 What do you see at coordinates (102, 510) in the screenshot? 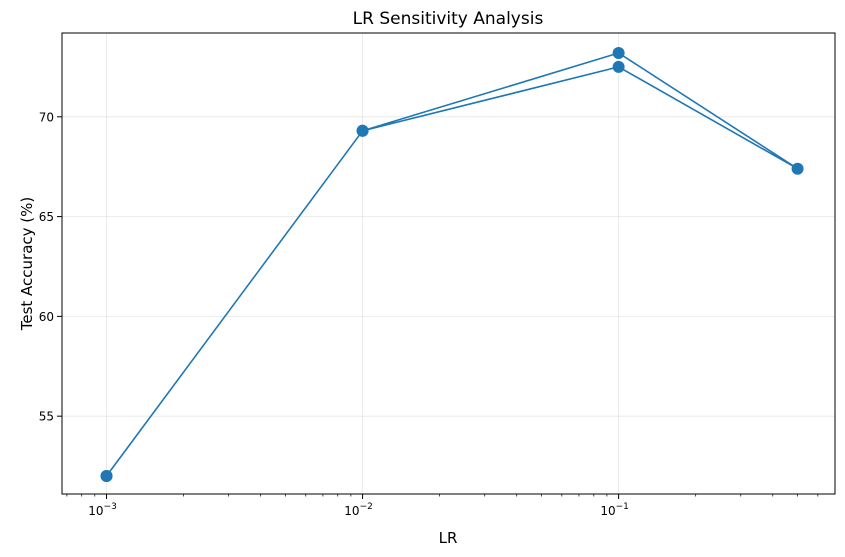
I see `x-tick-label: 10⁻³` at bounding box center [102, 510].